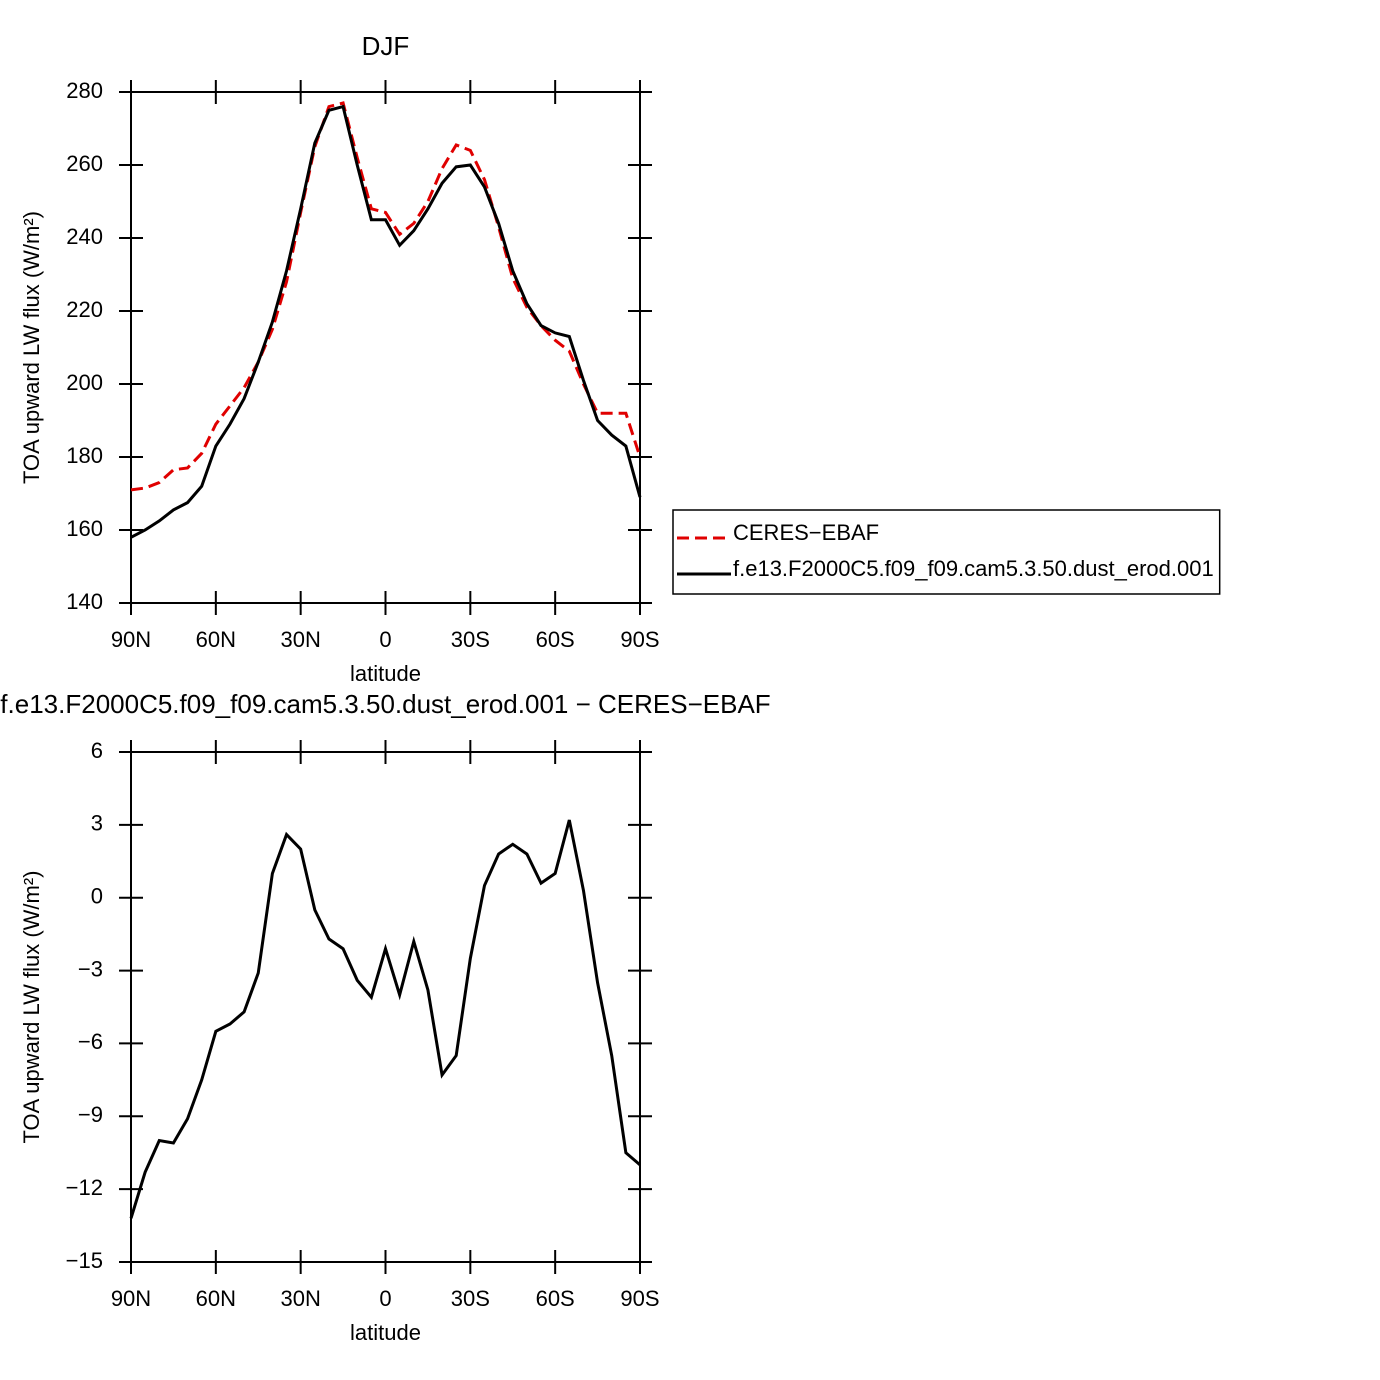 The width and height of the screenshot is (1380, 1380). I want to click on y-tick-label: 220, so click(84, 309).